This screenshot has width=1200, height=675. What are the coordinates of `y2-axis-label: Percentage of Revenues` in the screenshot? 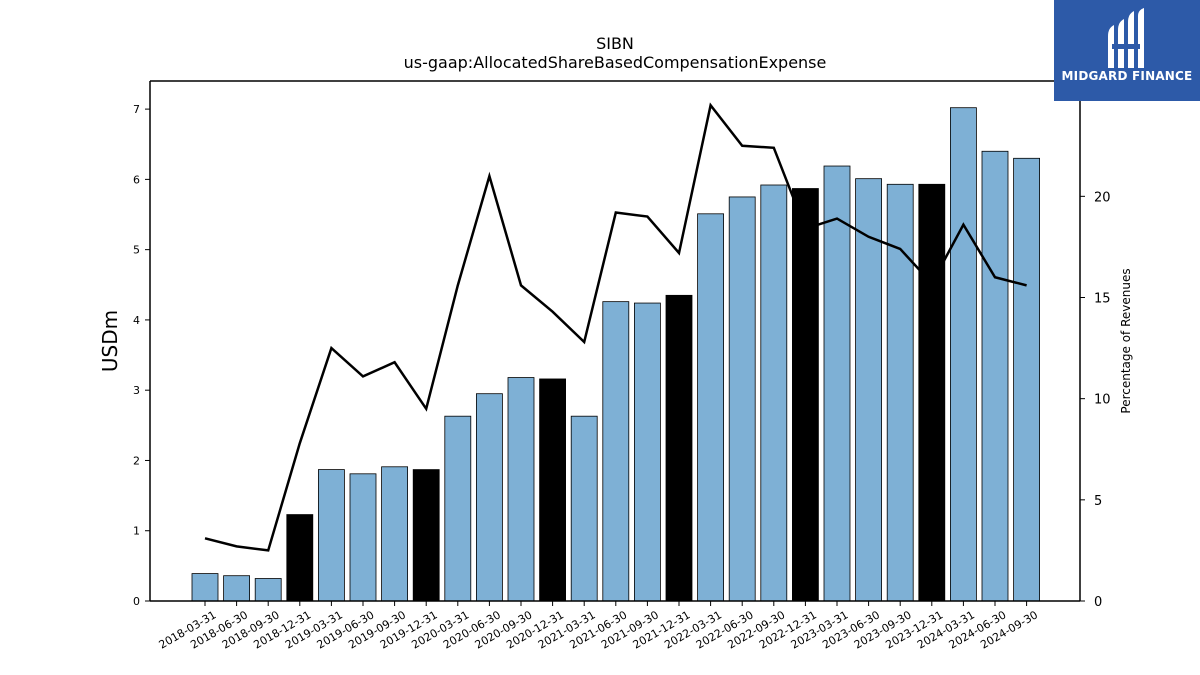 It's located at (1126, 340).